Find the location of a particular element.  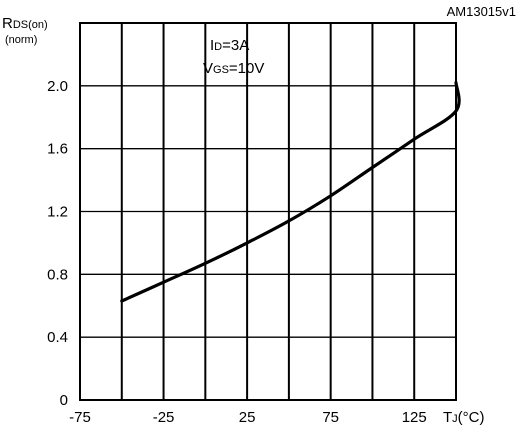

condition-id: ID=3A is located at coordinates (229, 45).